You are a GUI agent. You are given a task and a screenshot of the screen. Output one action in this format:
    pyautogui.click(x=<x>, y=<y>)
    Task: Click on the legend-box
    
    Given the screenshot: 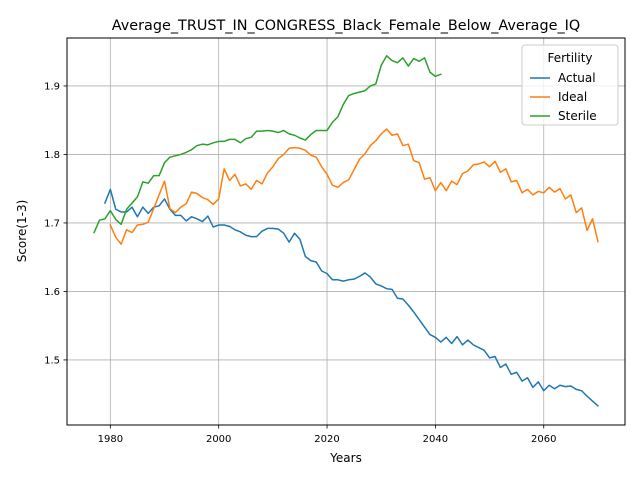 What is the action you would take?
    pyautogui.click(x=570, y=85)
    